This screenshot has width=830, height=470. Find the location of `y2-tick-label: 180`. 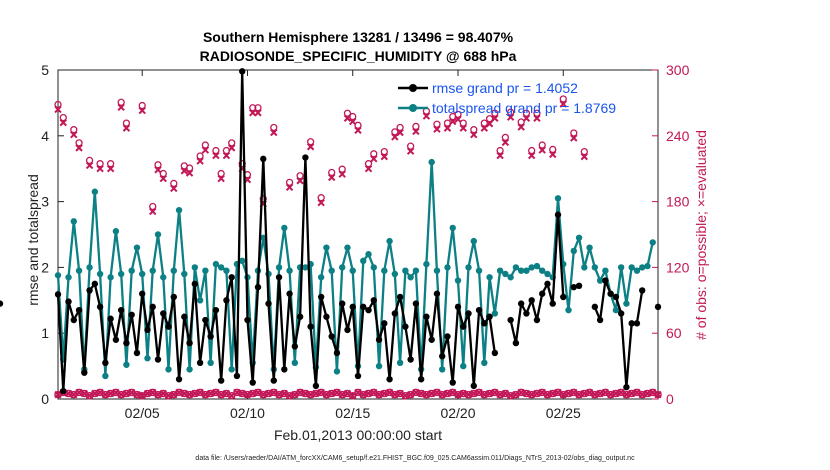

y2-tick-label: 180 is located at coordinates (678, 202).